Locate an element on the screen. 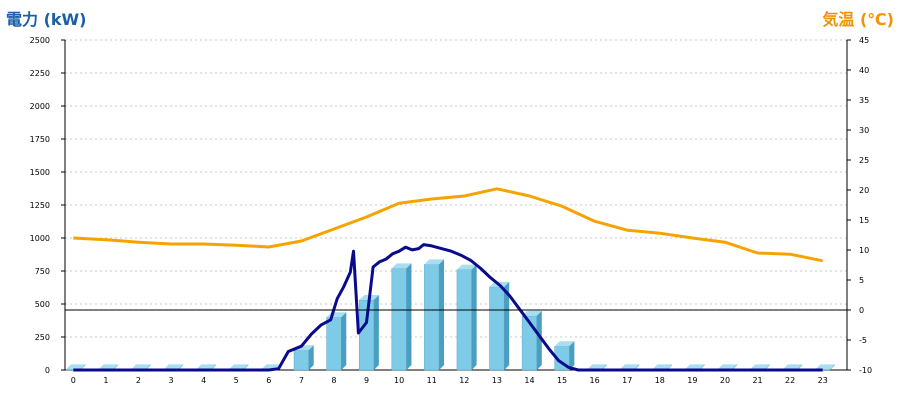 This screenshot has height=400, width=900. left-tick-label: 250 is located at coordinates (42, 337).